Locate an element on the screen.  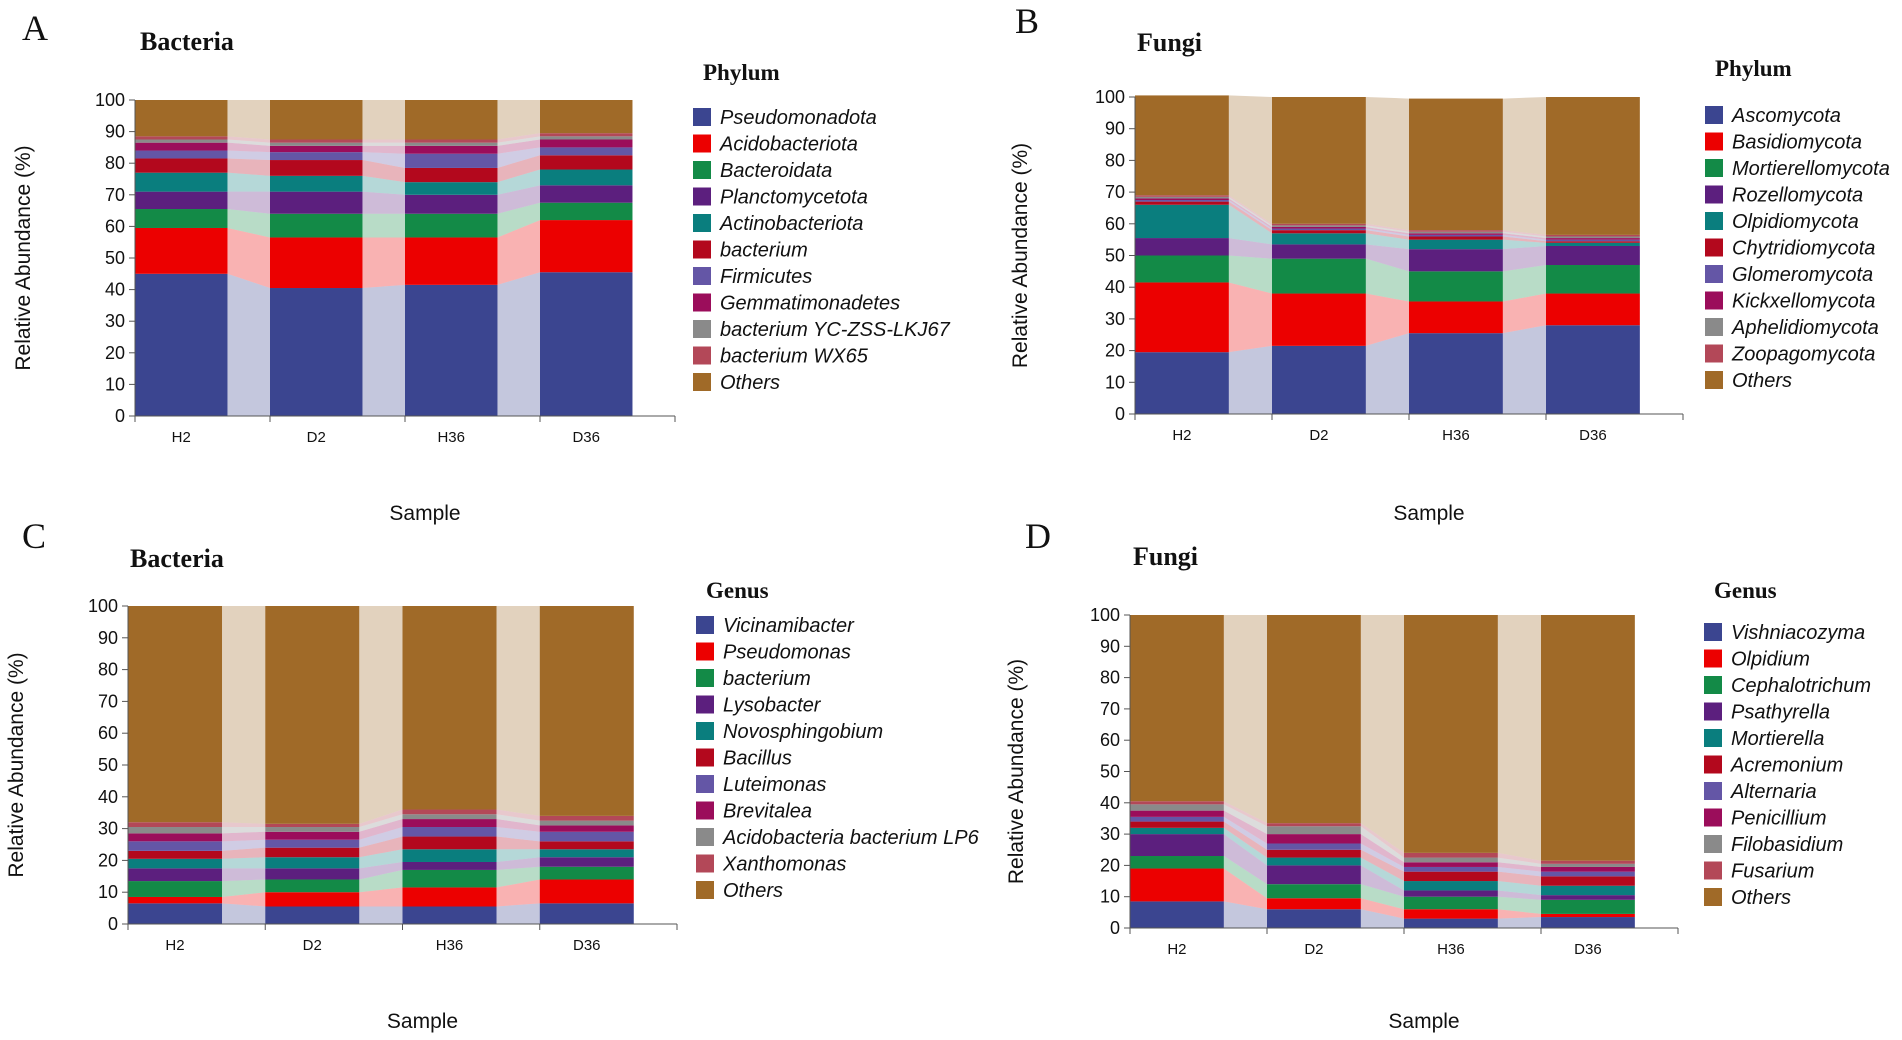
legend-label: Lysobacter is located at coordinates (772, 706).